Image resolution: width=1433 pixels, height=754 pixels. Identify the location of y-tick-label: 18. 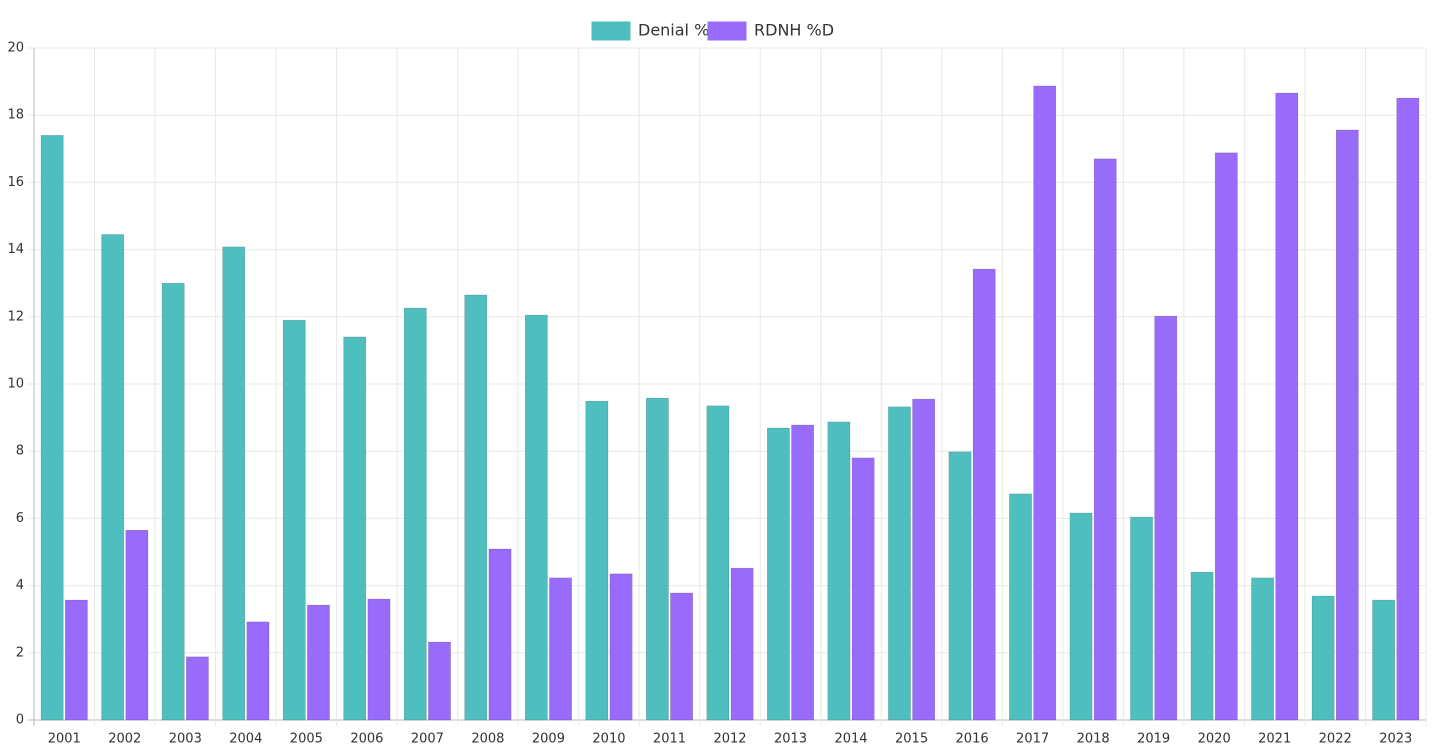
(15, 115).